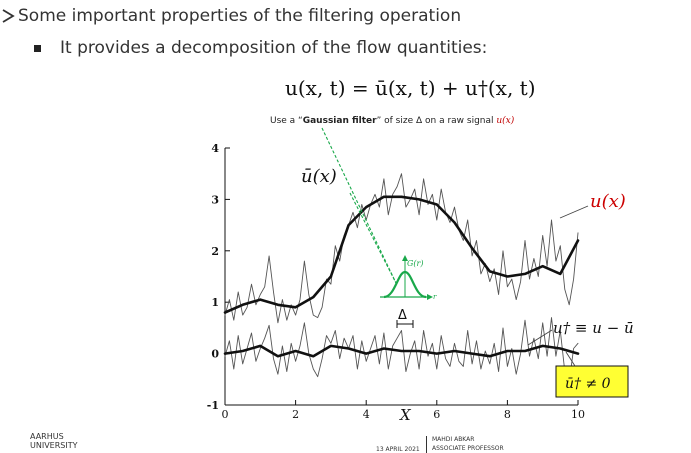  What do you see at coordinates (213, 405) in the screenshot?
I see `y-tick-label: -1` at bounding box center [213, 405].